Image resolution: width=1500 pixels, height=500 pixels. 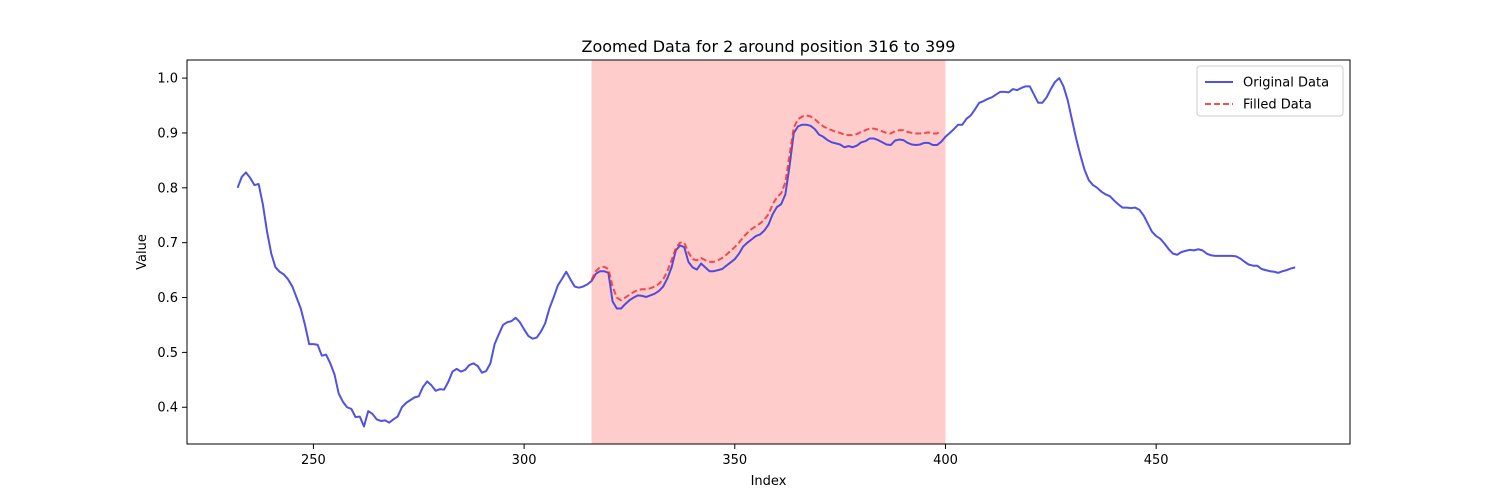 I want to click on y-axis-label: Value, so click(x=142, y=252).